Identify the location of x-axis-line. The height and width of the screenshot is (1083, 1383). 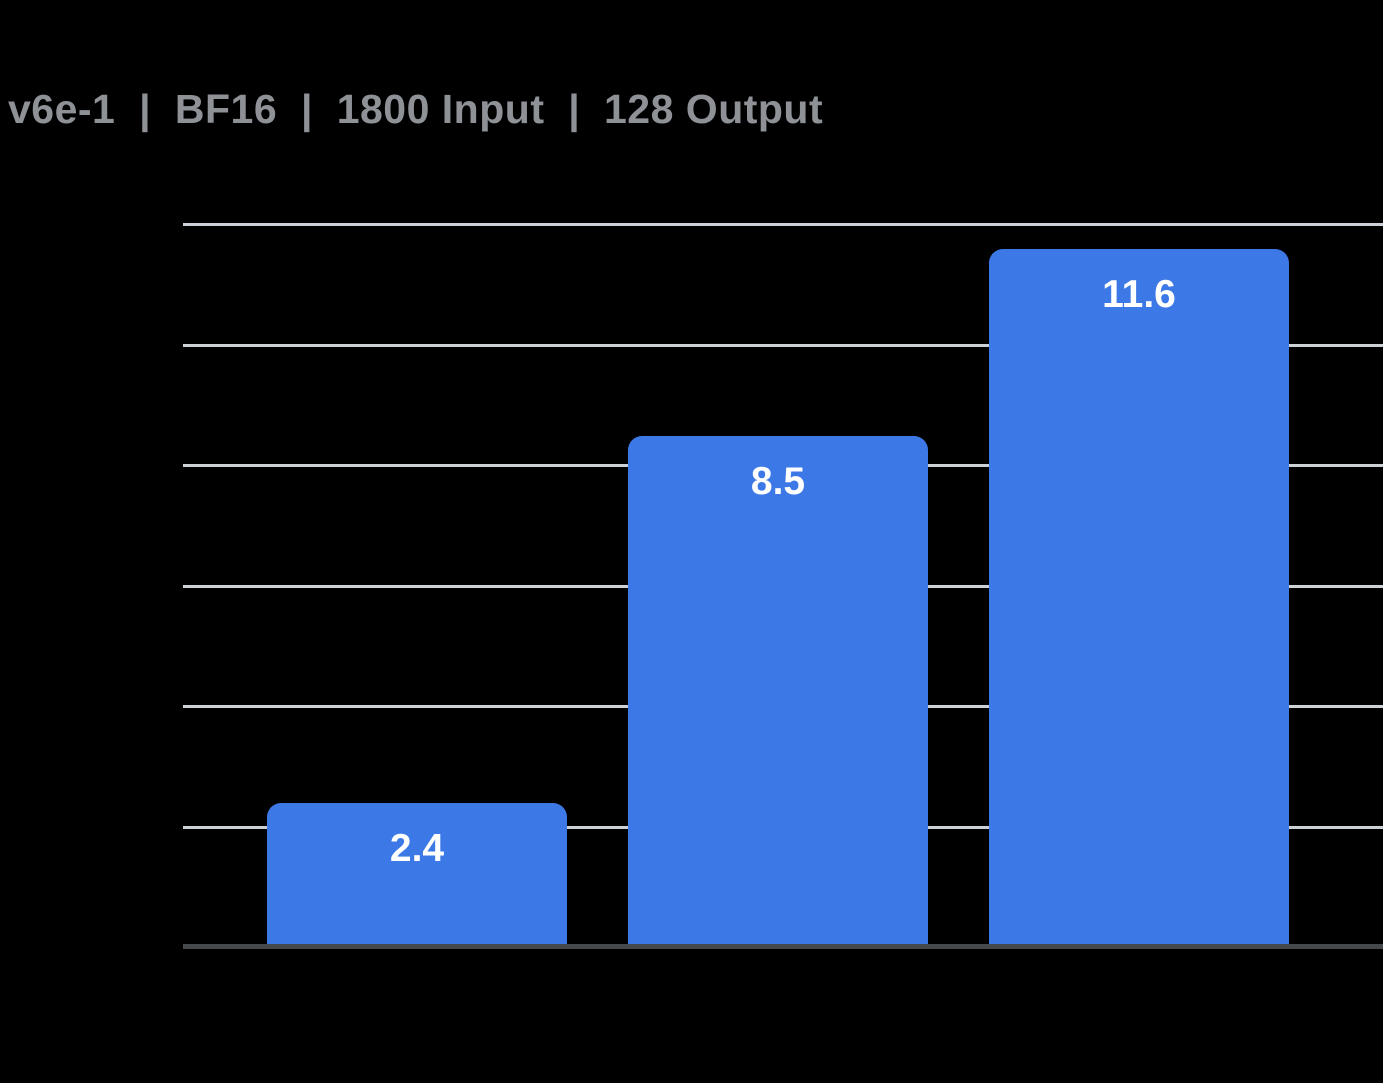
(783, 946).